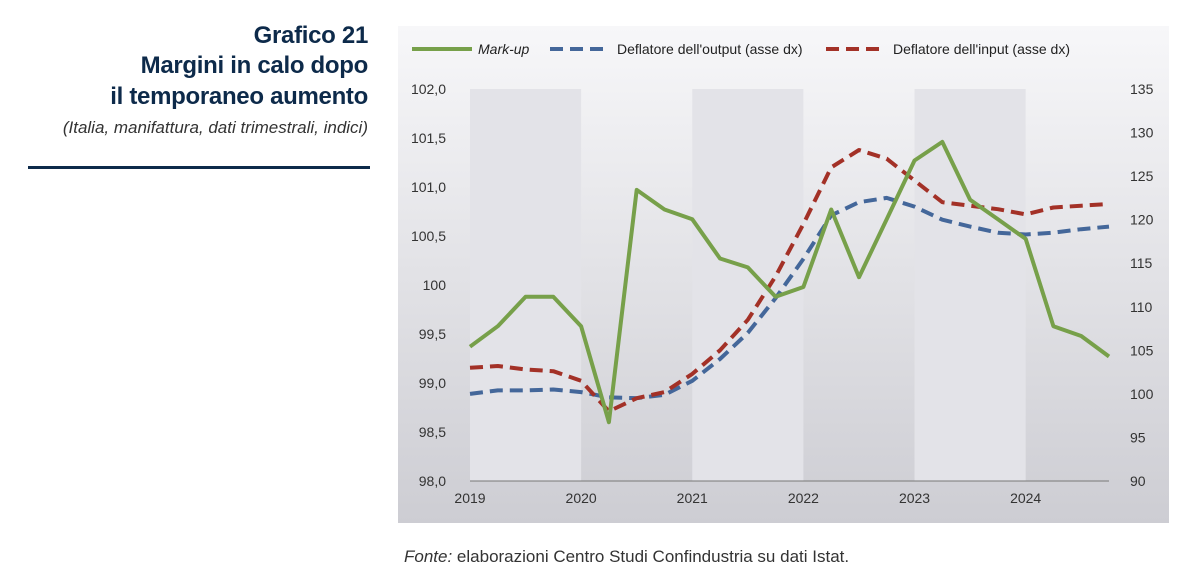  Describe the element at coordinates (581, 498) in the screenshot. I see `x-tick-label-2020: 2020` at that location.